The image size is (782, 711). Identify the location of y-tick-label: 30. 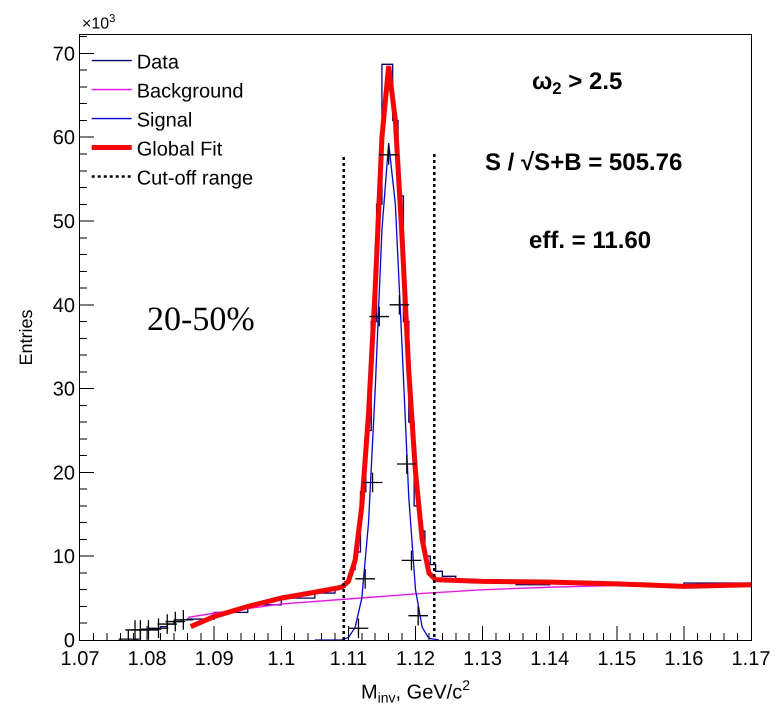
(63, 389).